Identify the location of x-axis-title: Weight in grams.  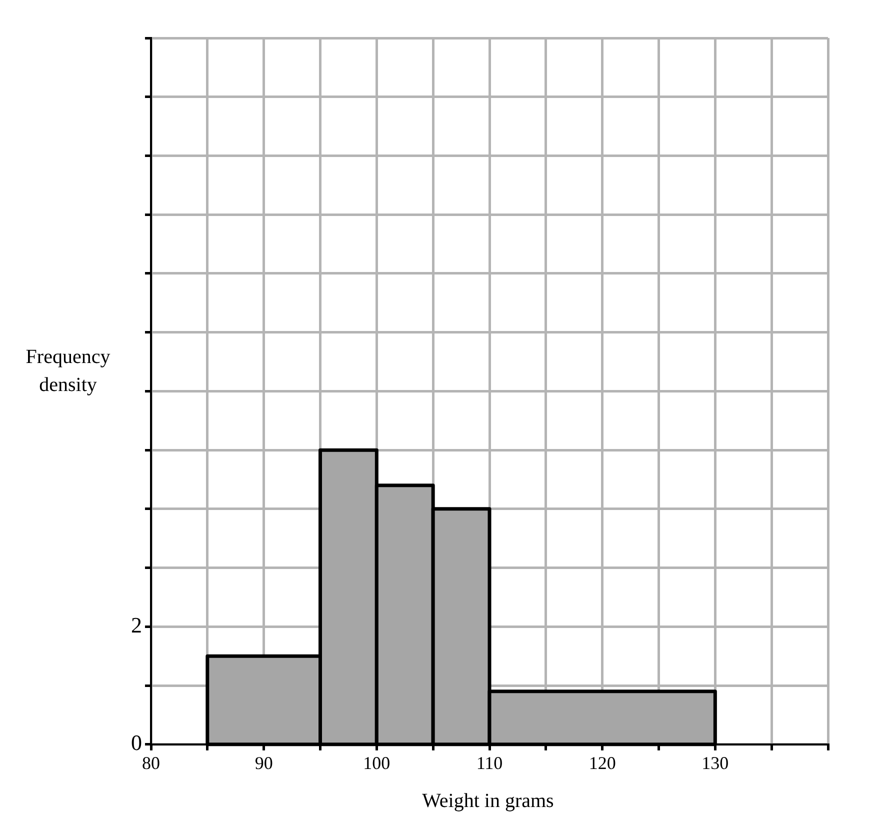
(488, 801).